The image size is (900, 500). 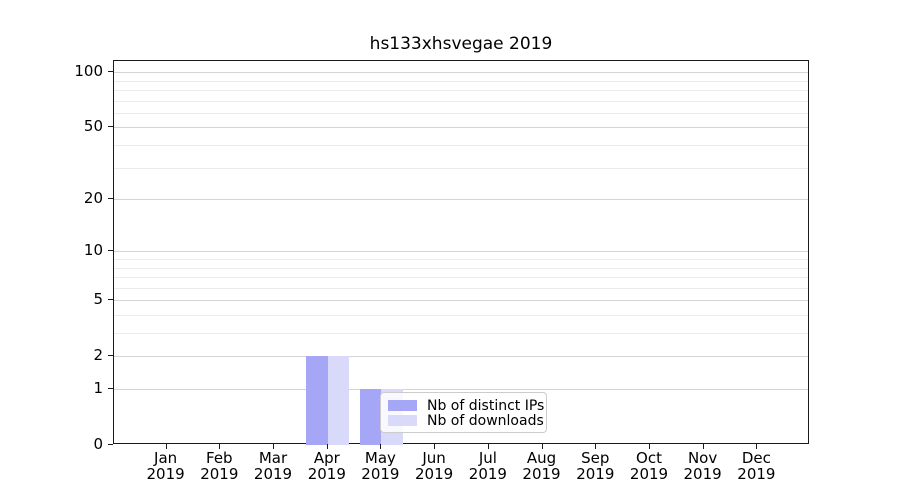 I want to click on x-tick-label: Apr 2019, so click(x=327, y=466).